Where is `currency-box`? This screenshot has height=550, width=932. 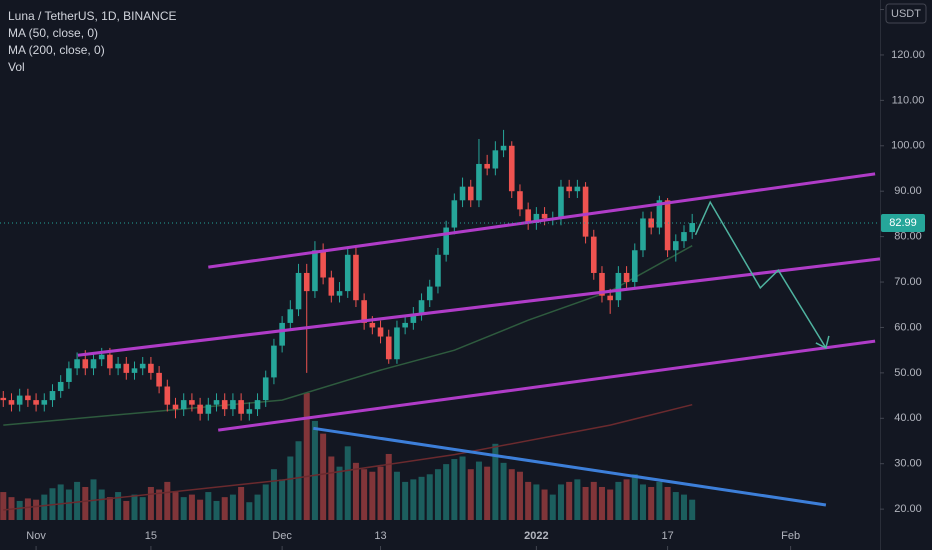
currency-box is located at coordinates (906, 13).